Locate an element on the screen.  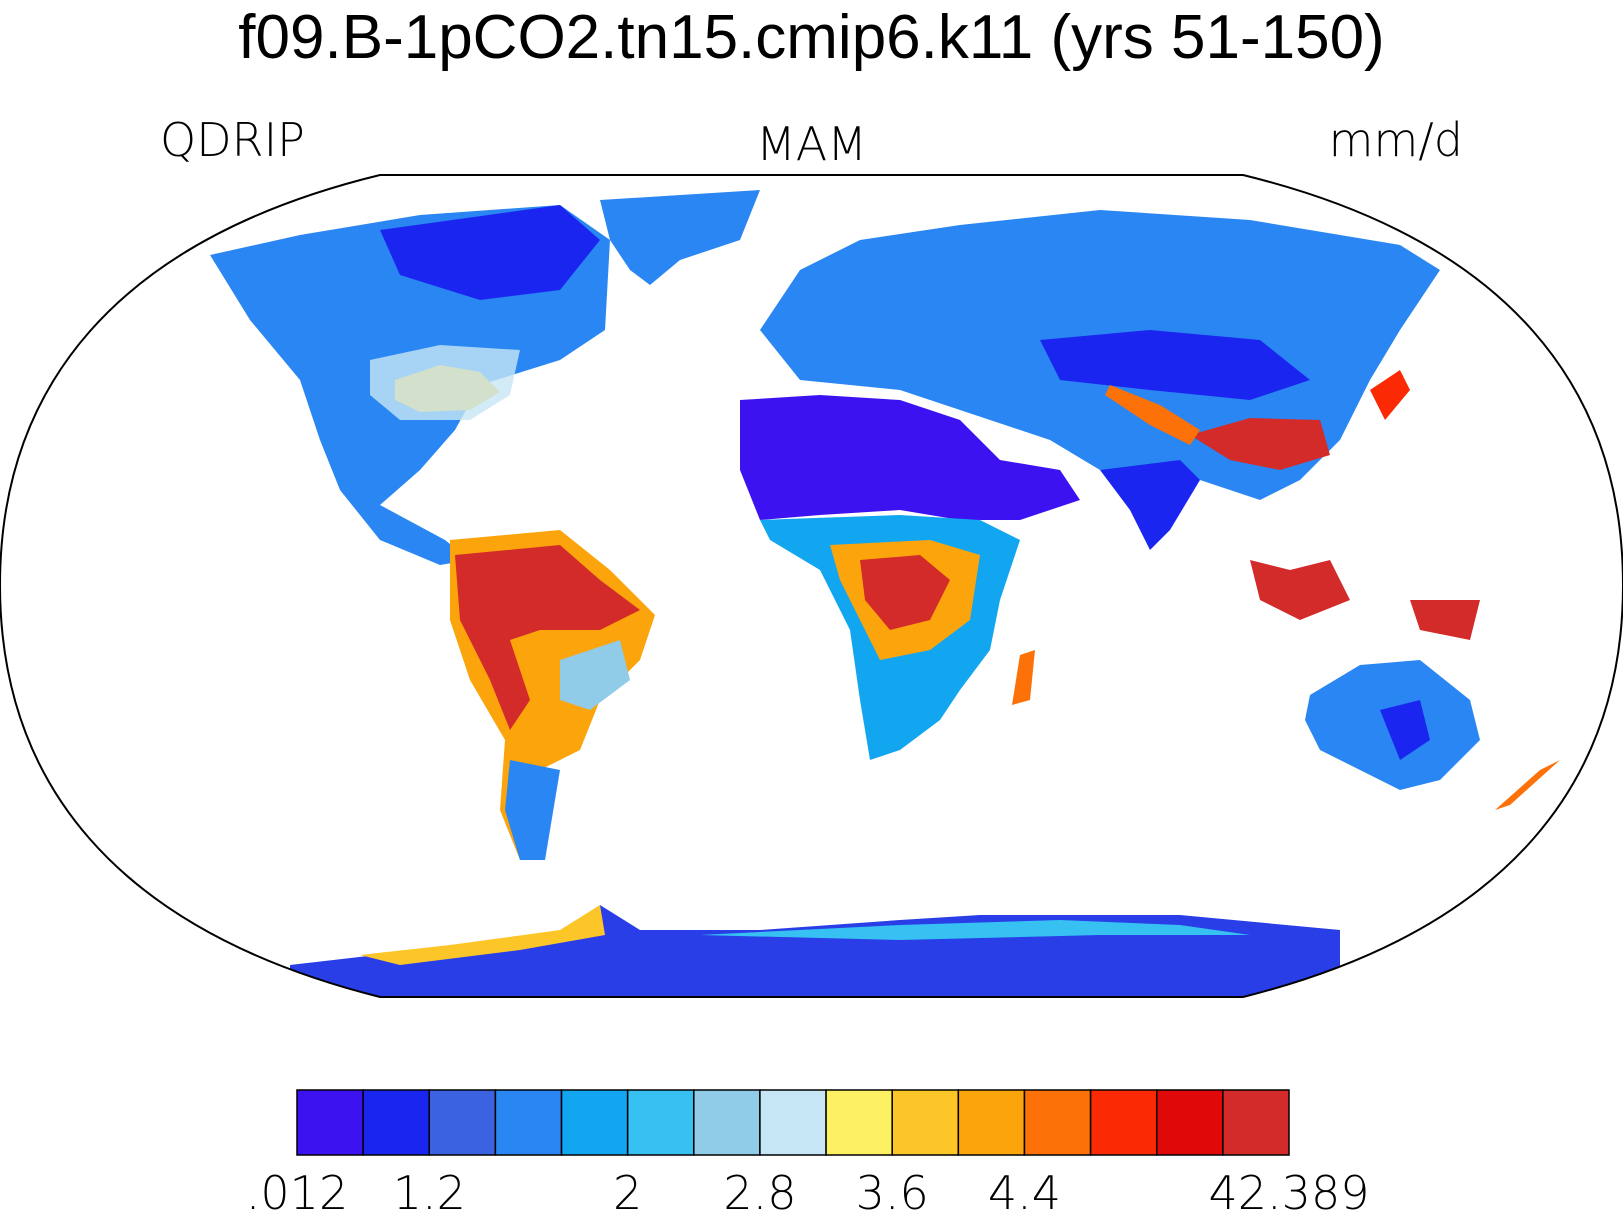
maritime-continent-region is located at coordinates (1300, 590).